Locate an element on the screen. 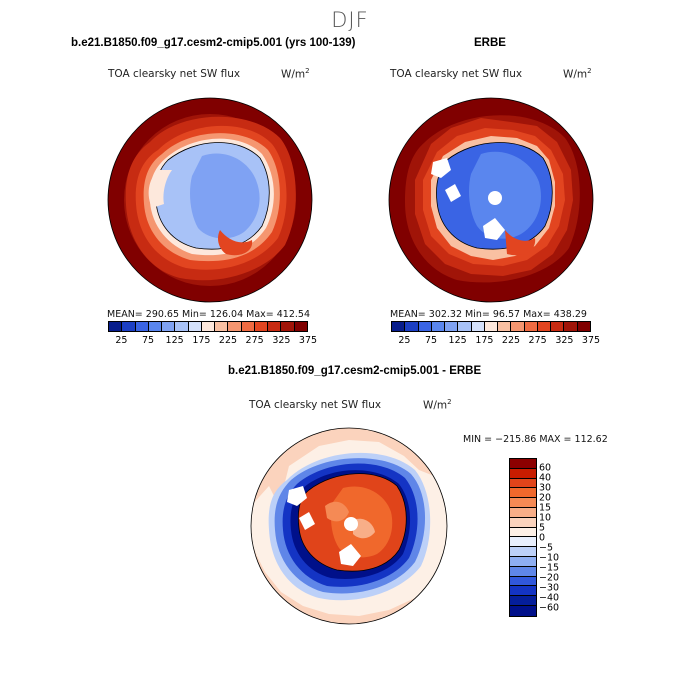  model-colorbar-swatches is located at coordinates (208, 326).